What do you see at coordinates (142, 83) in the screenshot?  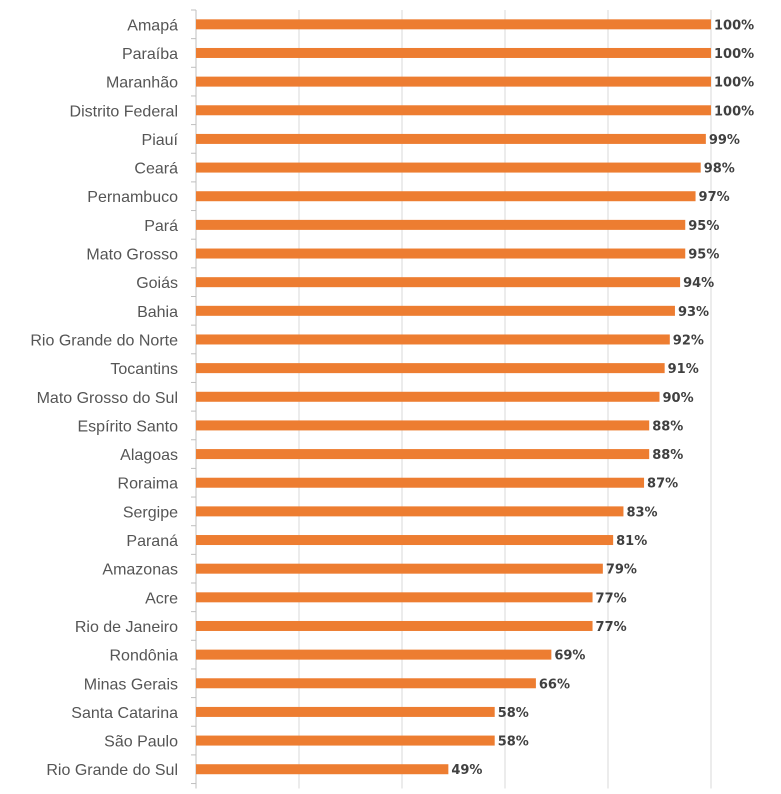 I see `category-label: Maranhão` at bounding box center [142, 83].